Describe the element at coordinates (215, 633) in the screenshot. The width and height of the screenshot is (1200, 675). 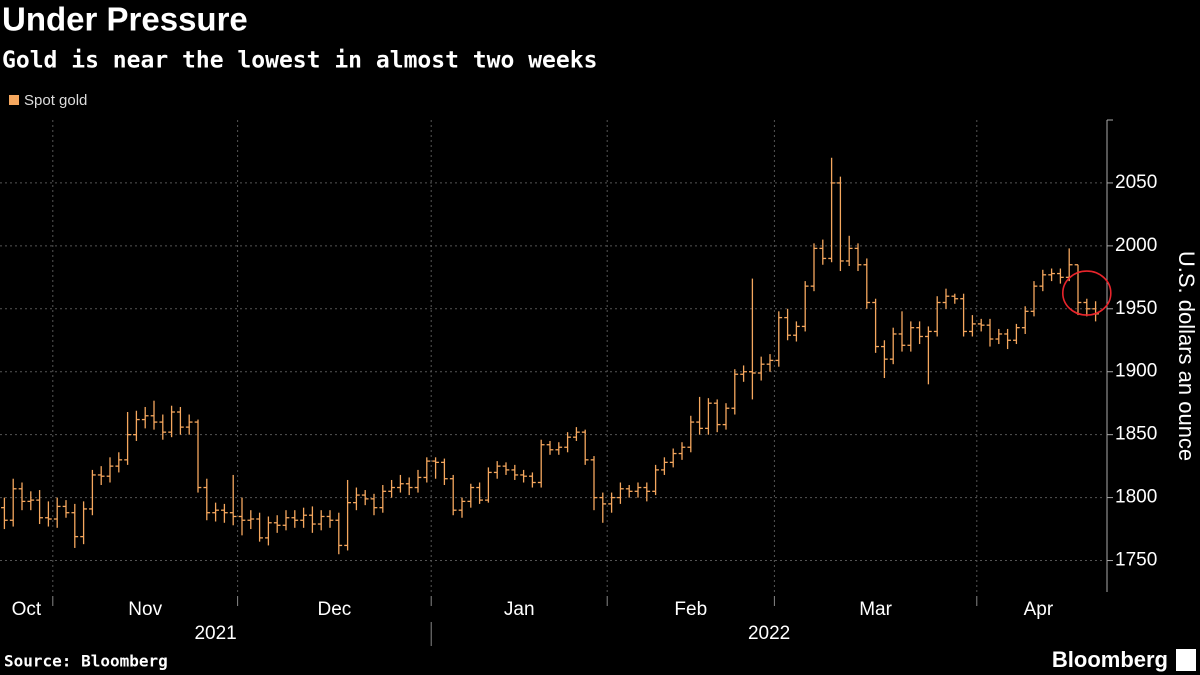
I see `year-label: 2021` at that location.